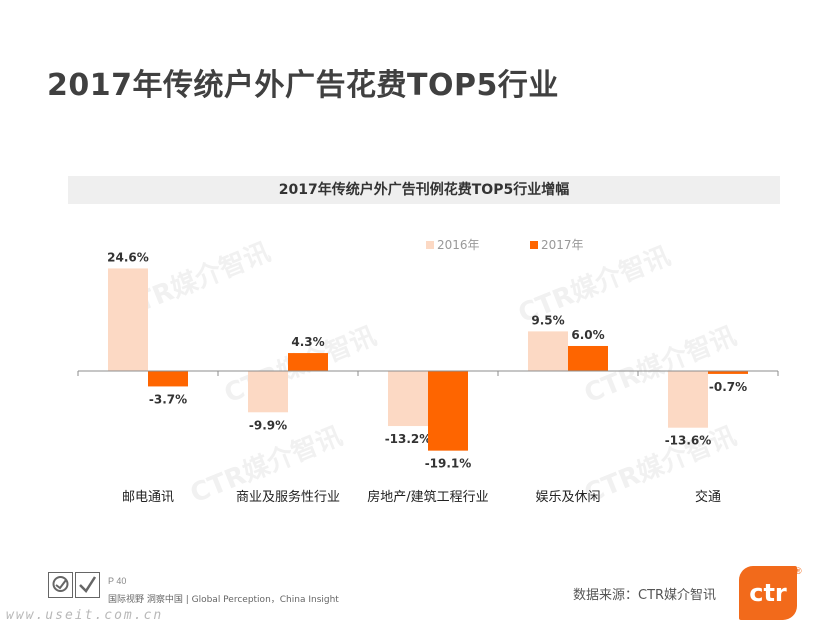 The height and width of the screenshot is (630, 840). What do you see at coordinates (547, 320) in the screenshot?
I see `data-label: 9.5%` at bounding box center [547, 320].